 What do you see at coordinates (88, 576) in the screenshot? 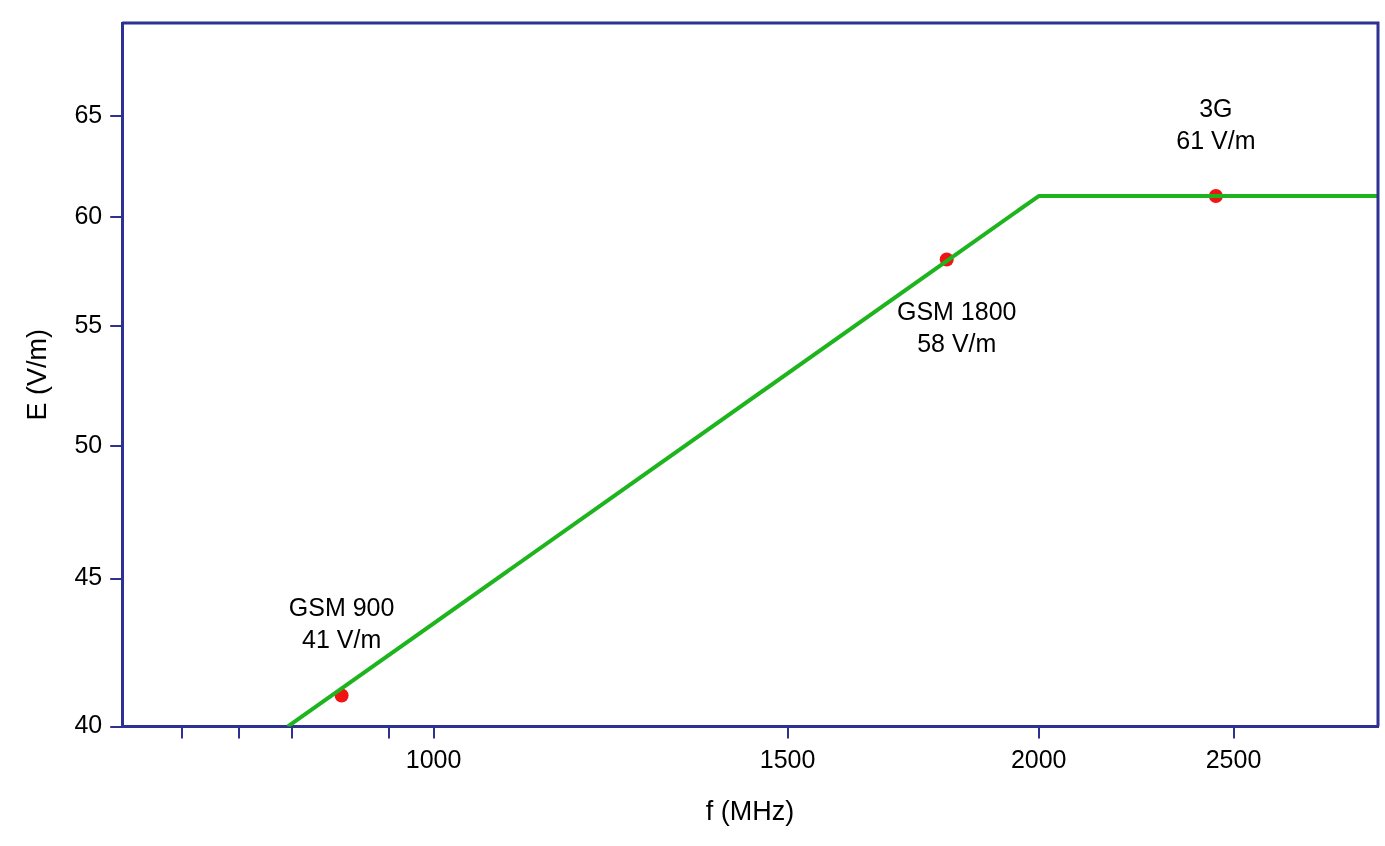
I see `y-tick-label: 45` at bounding box center [88, 576].